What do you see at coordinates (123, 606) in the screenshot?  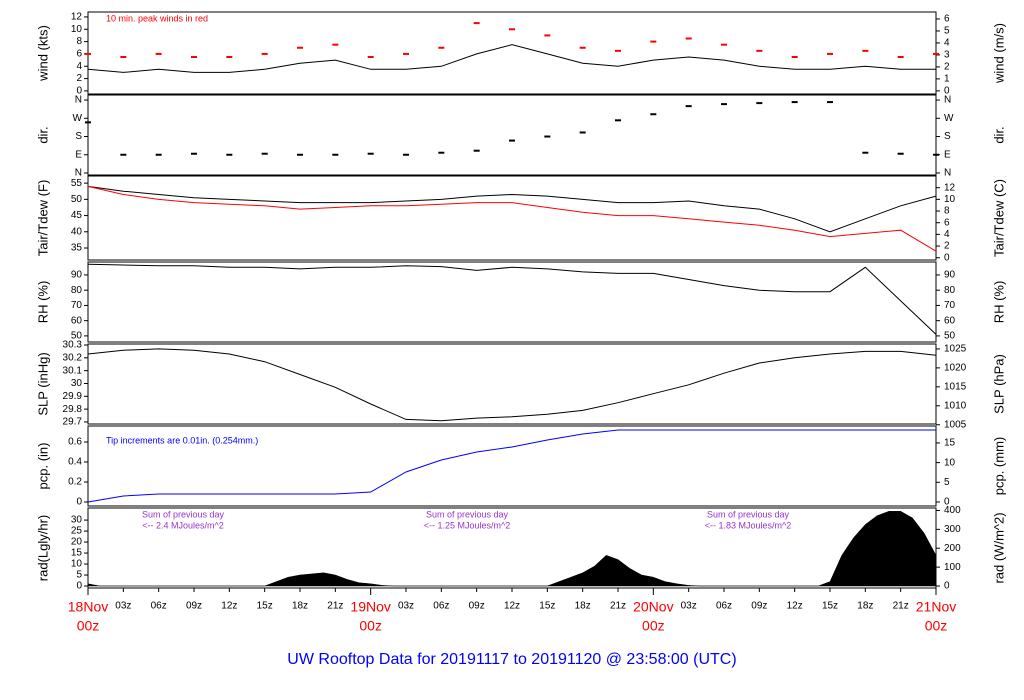 I see `x-tick-label: 03z` at bounding box center [123, 606].